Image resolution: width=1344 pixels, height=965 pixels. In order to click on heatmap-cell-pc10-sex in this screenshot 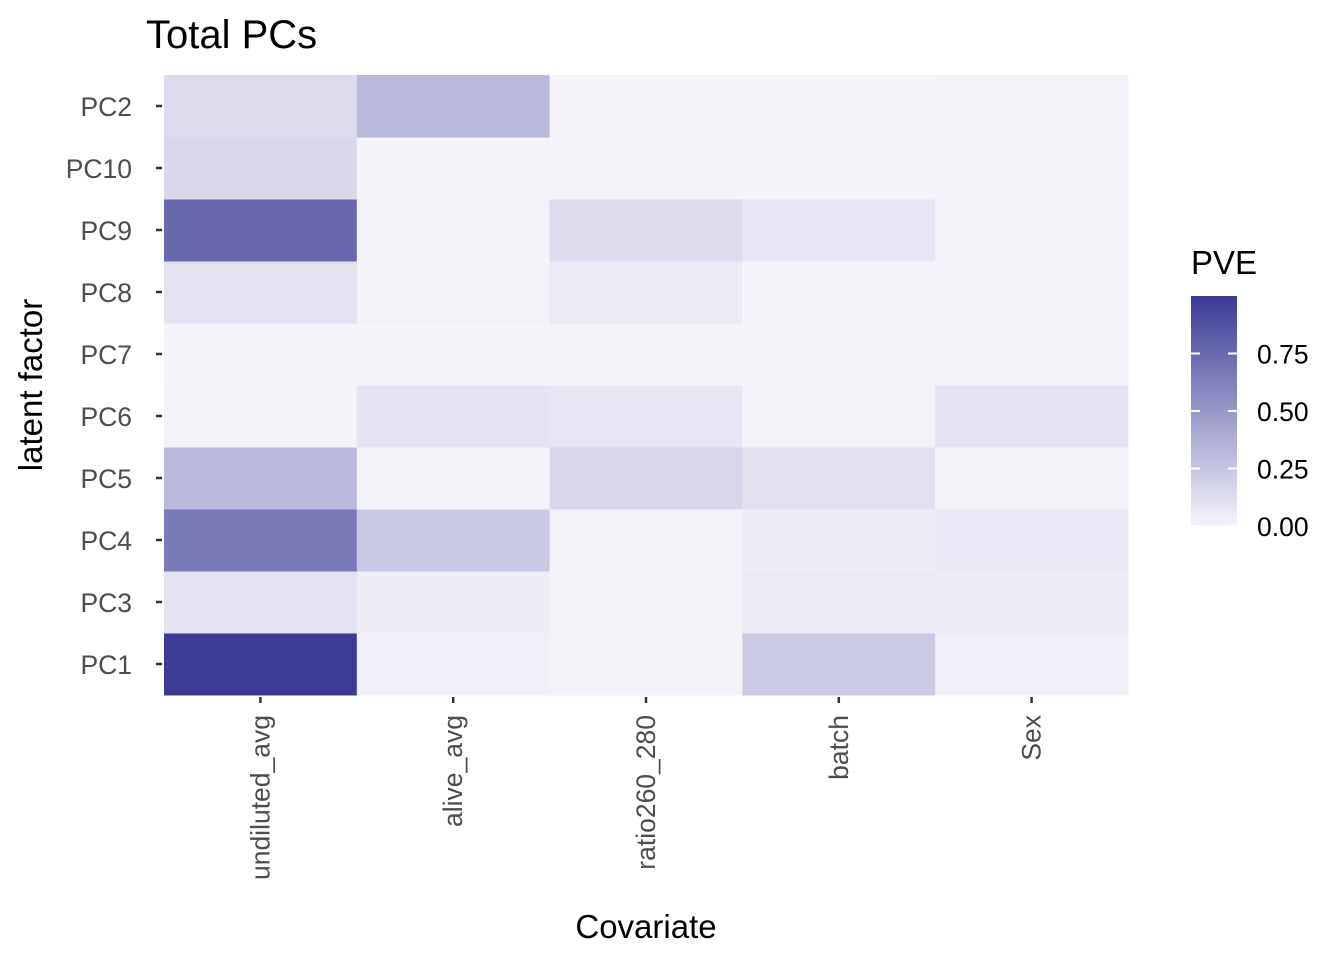, I will do `click(1032, 168)`.